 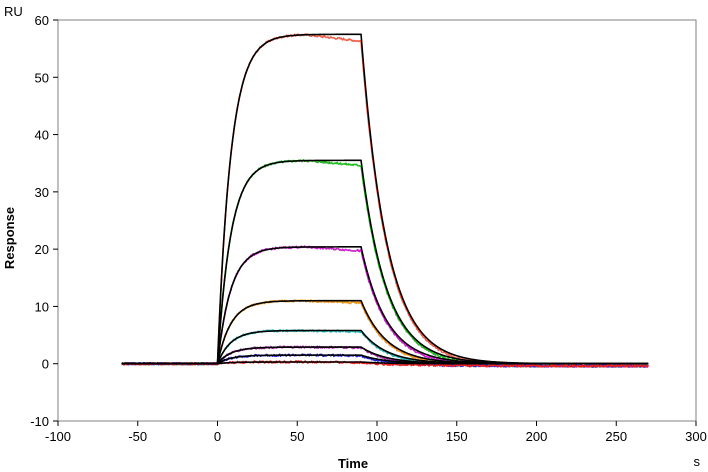 I want to click on y-axis-title: Response, so click(x=9, y=238).